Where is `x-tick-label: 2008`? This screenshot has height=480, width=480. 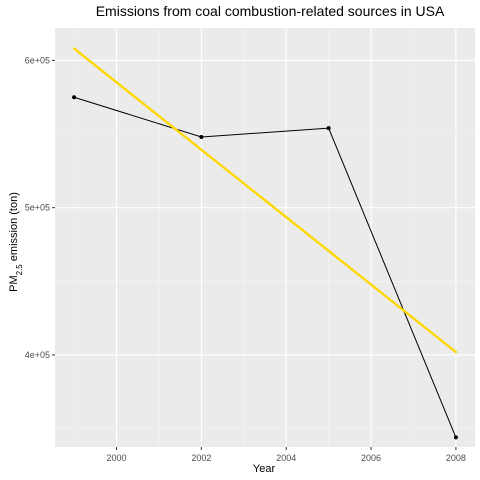 x-tick-label: 2008 is located at coordinates (456, 458).